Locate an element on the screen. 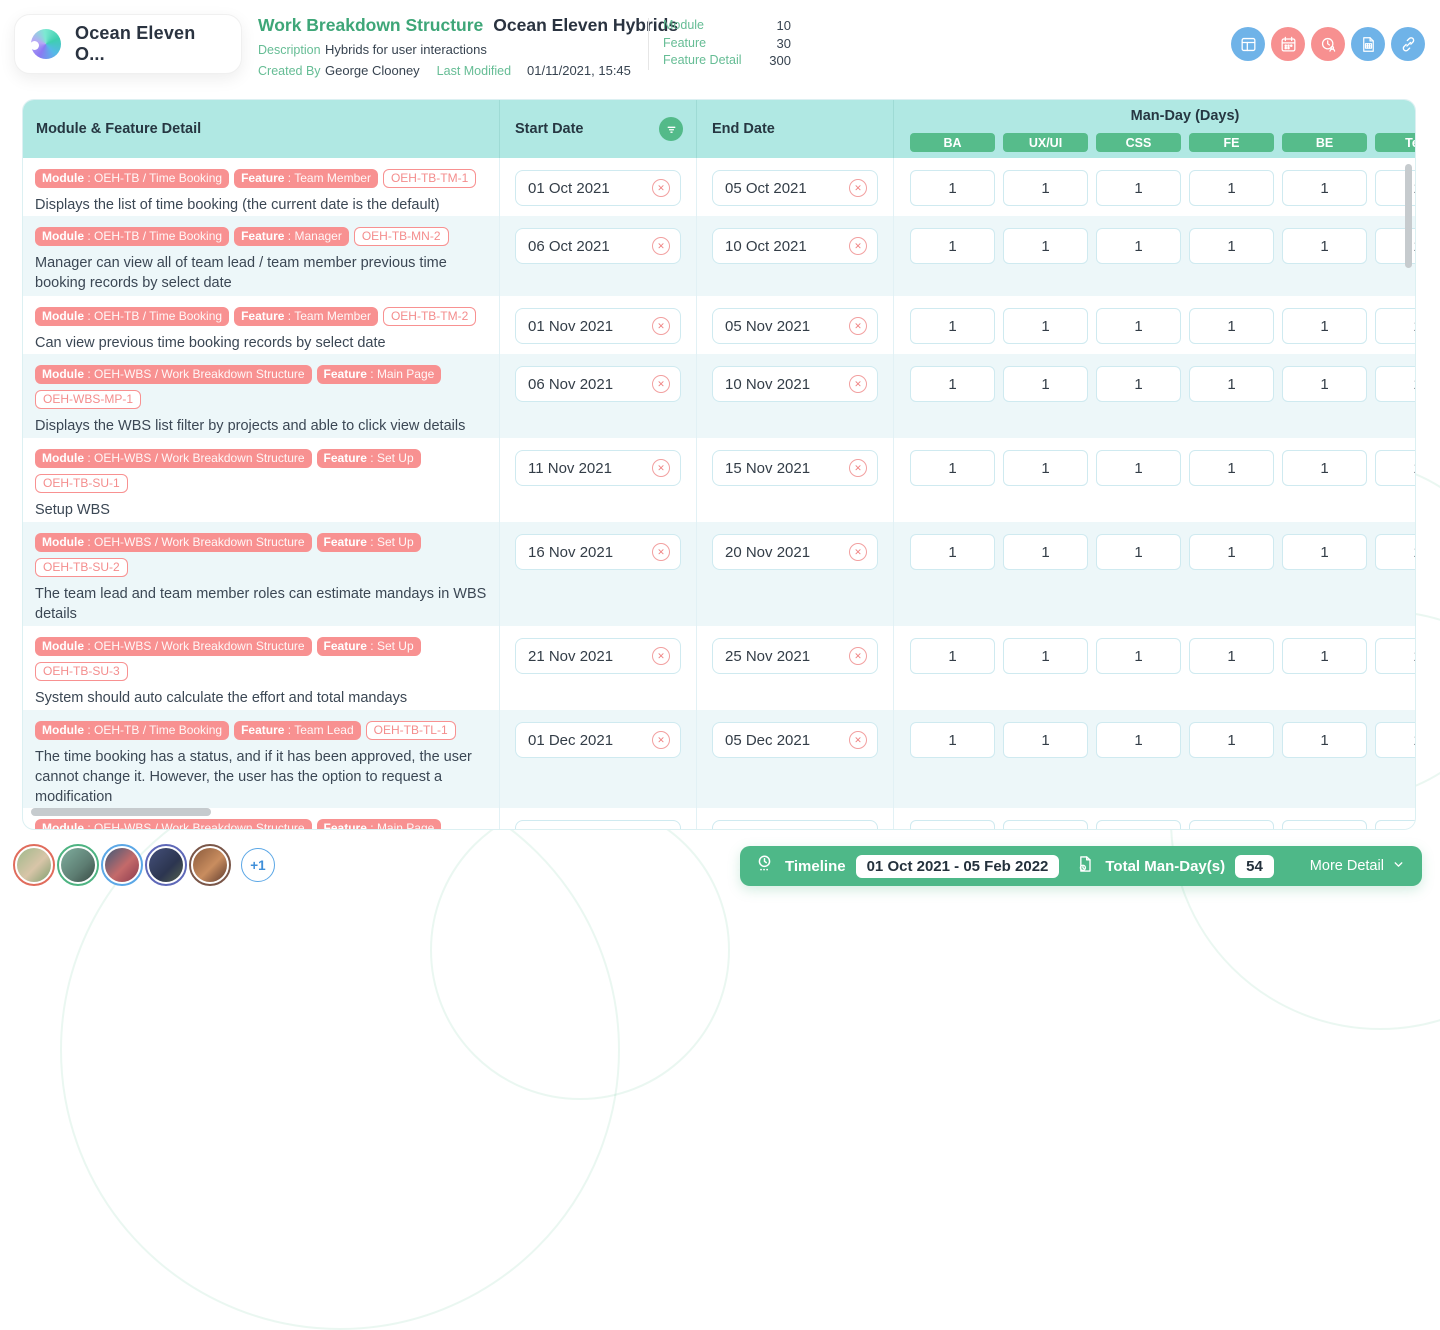 The image size is (1440, 1330). feature-tag: Feature : Manager is located at coordinates (291, 236).